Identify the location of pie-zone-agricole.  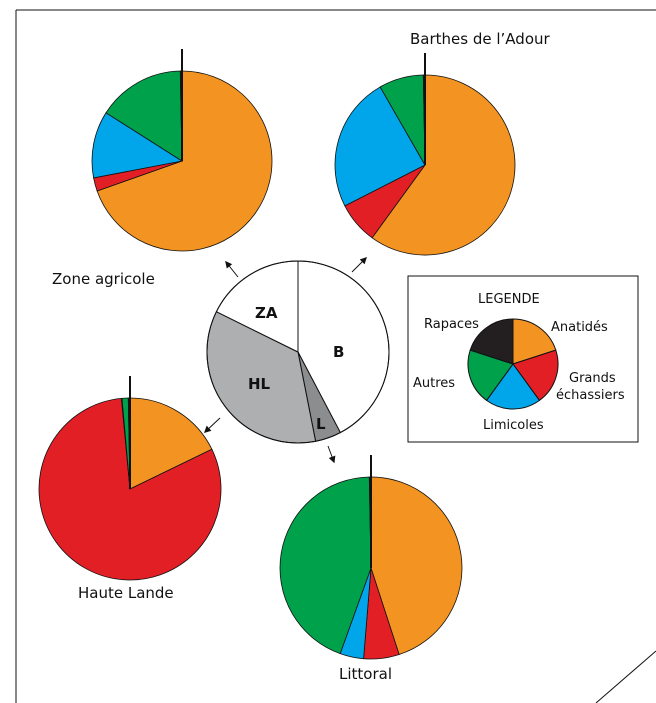
(182, 150).